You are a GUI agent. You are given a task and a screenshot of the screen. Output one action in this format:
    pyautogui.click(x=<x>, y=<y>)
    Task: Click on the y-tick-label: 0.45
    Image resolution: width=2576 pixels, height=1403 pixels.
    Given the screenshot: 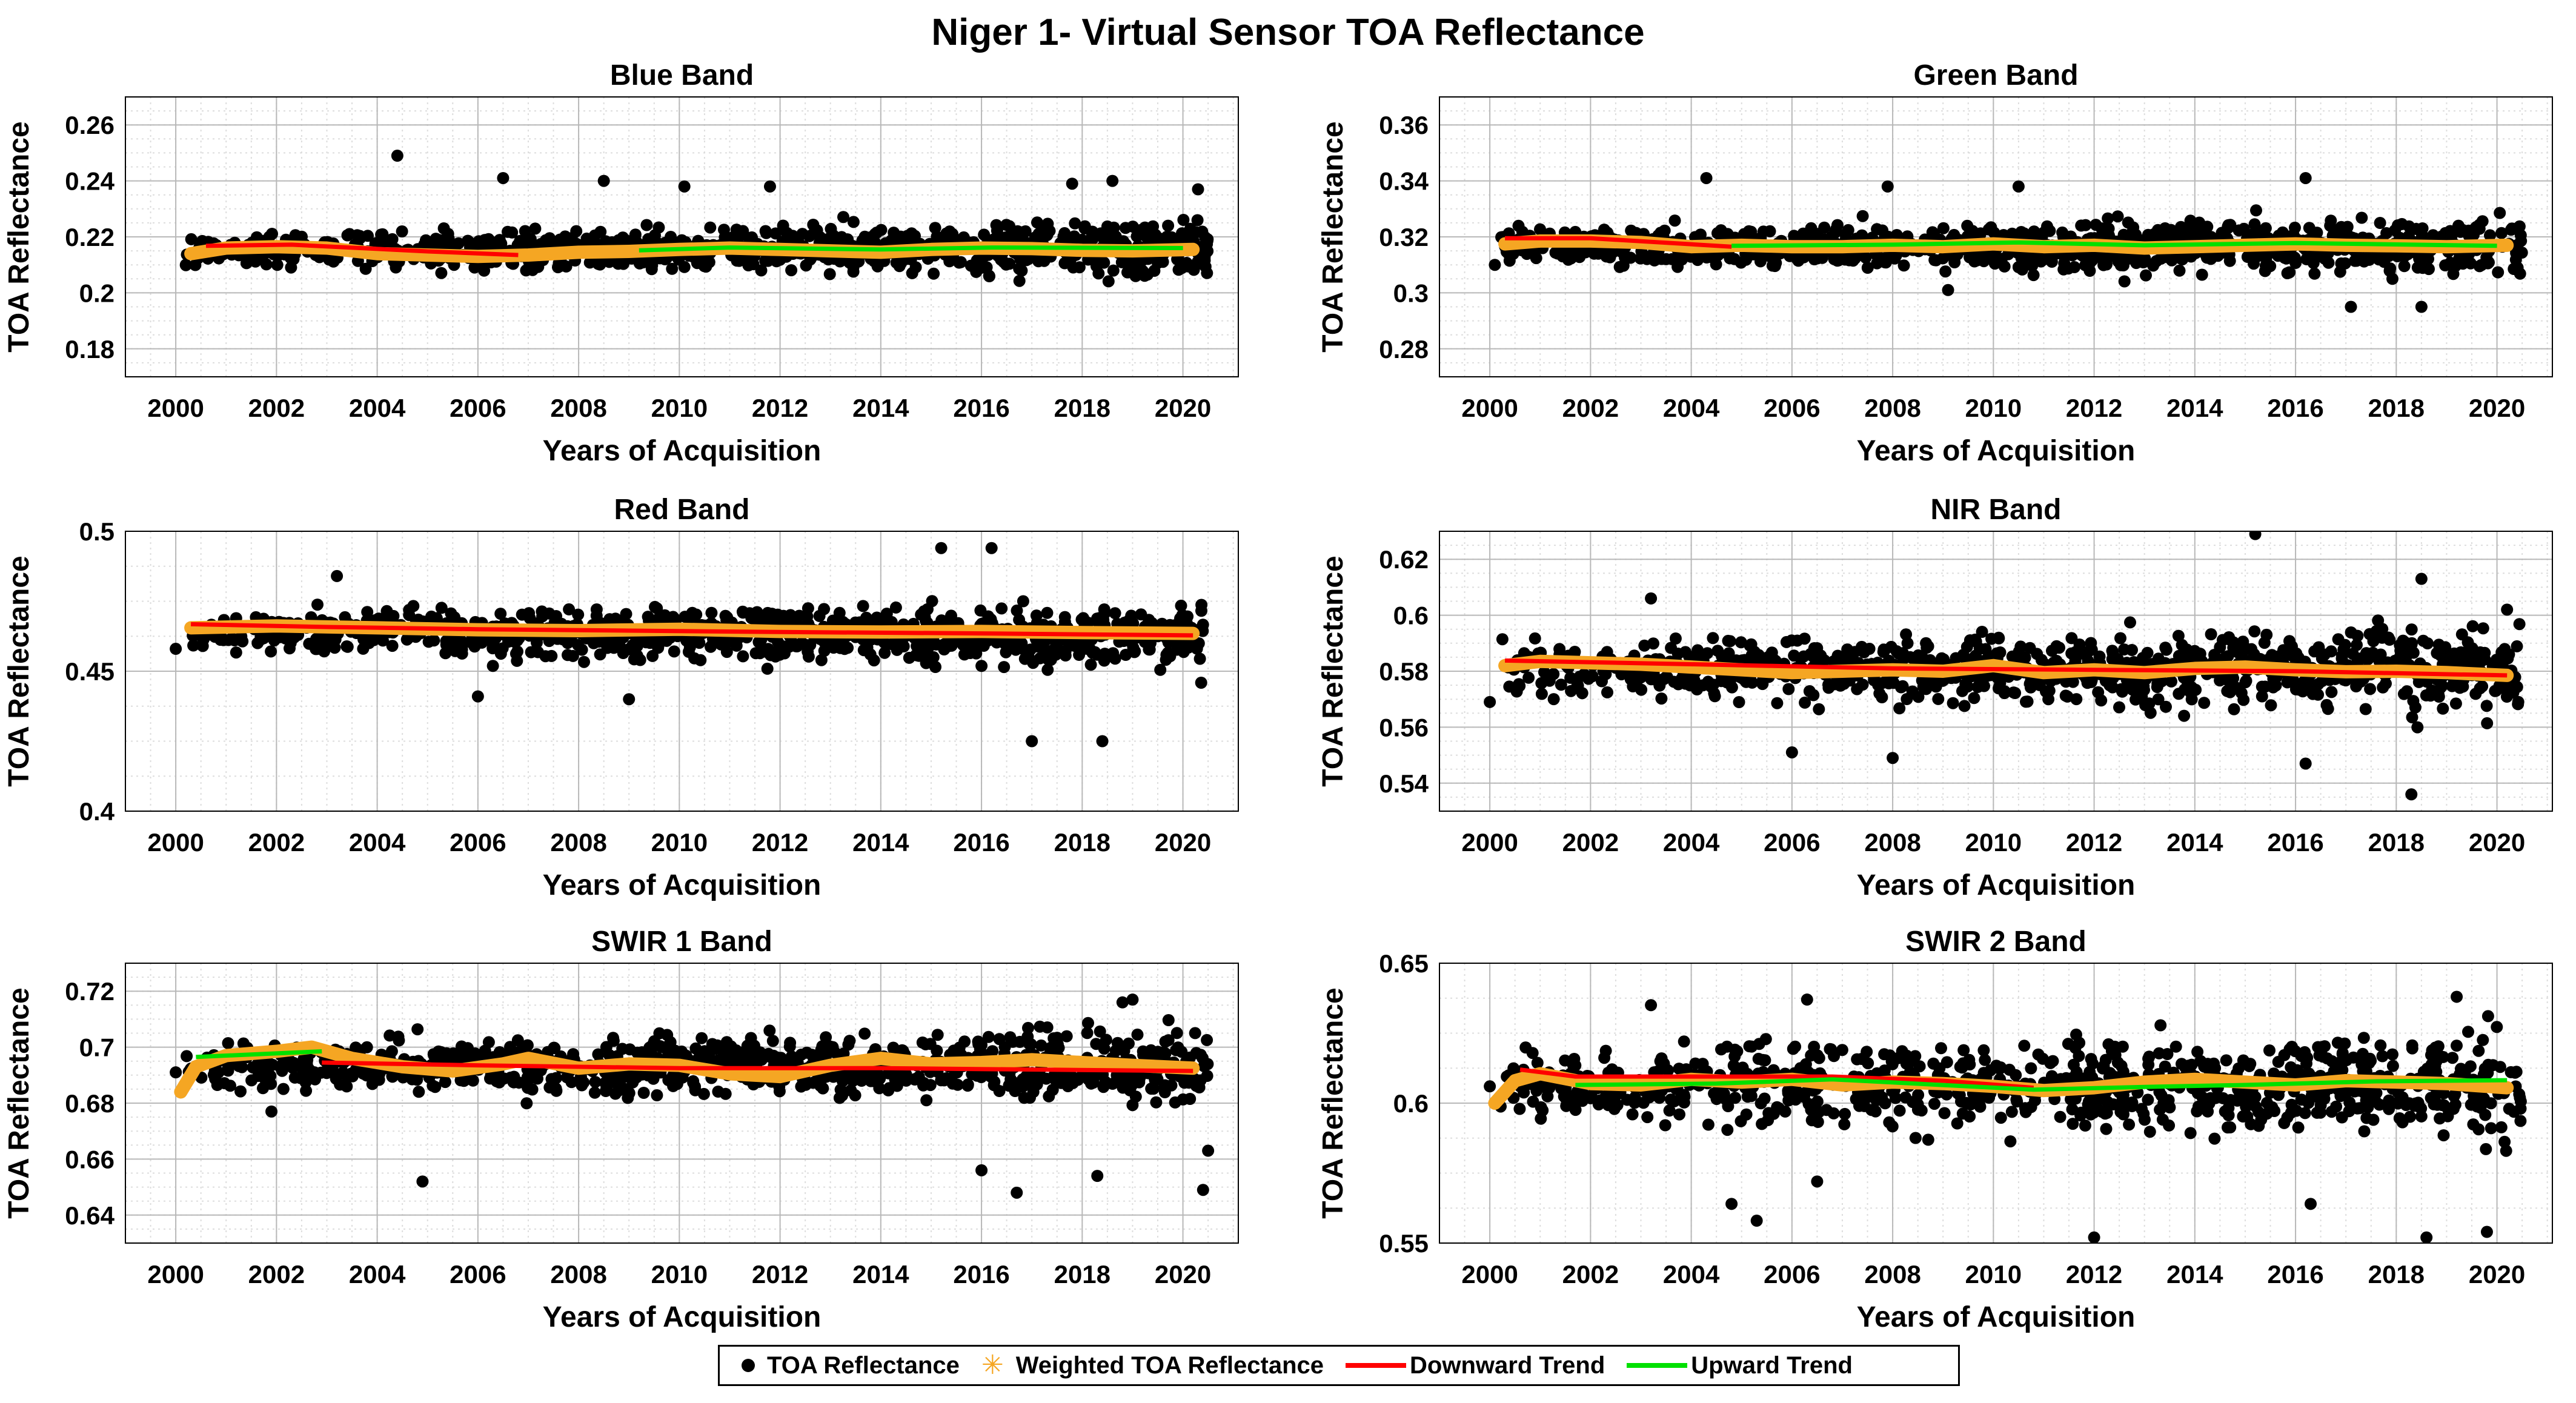 What is the action you would take?
    pyautogui.click(x=90, y=671)
    